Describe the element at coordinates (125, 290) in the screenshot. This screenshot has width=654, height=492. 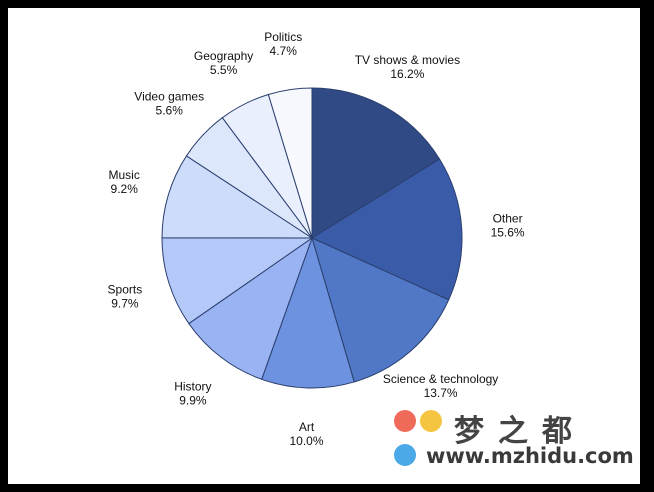
I see `slice-name: Sports` at that location.